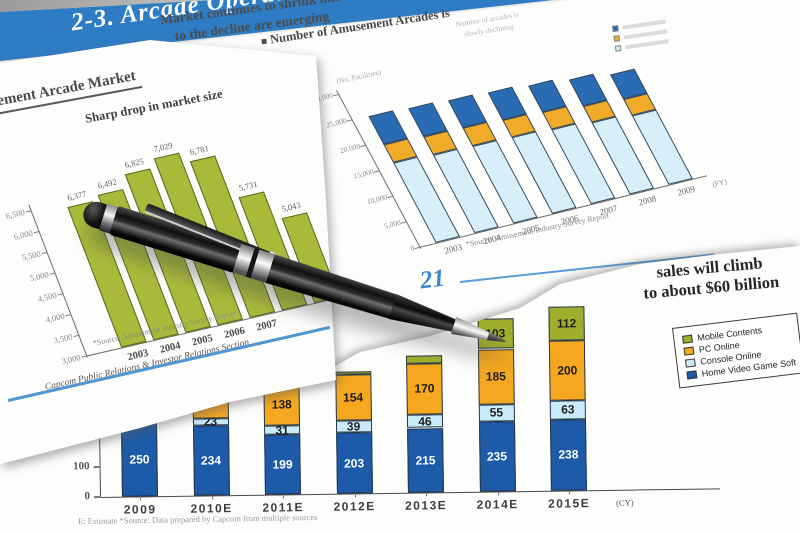 The width and height of the screenshot is (800, 533). What do you see at coordinates (55, 317) in the screenshot?
I see `y-tick-label: 4,000` at bounding box center [55, 317].